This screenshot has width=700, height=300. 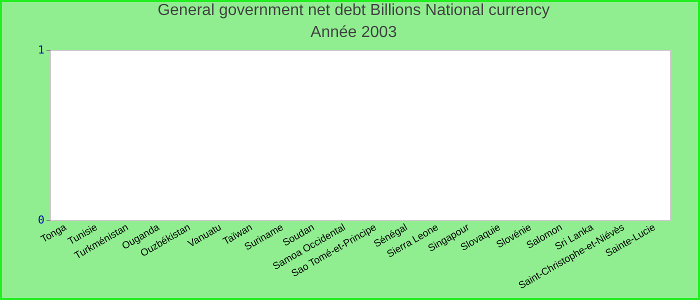 What do you see at coordinates (41, 50) in the screenshot?
I see `y-tick-label: 1` at bounding box center [41, 50].